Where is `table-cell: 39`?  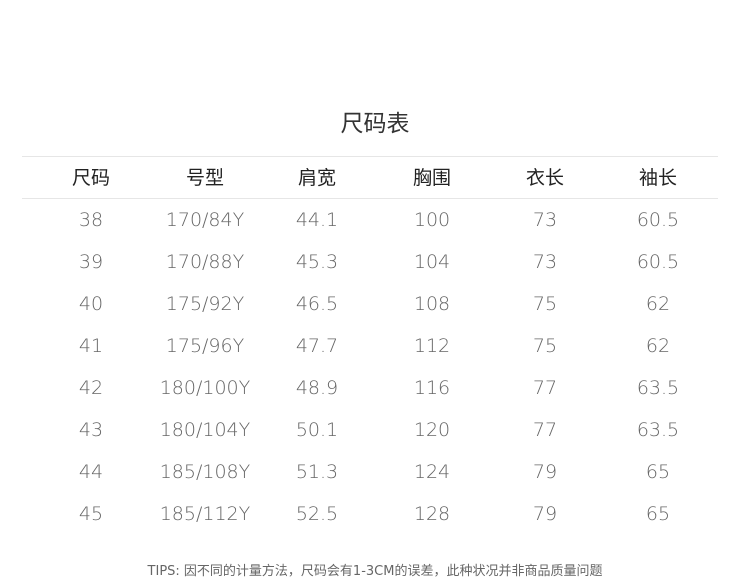
table-cell: 39 is located at coordinates (91, 262).